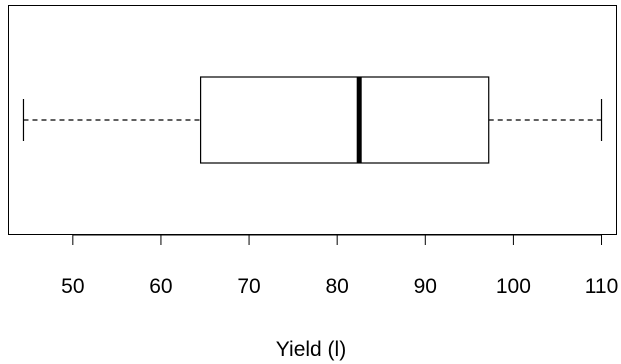 The image size is (621, 364). Describe the element at coordinates (601, 286) in the screenshot. I see `x-tick-label: 110` at that location.